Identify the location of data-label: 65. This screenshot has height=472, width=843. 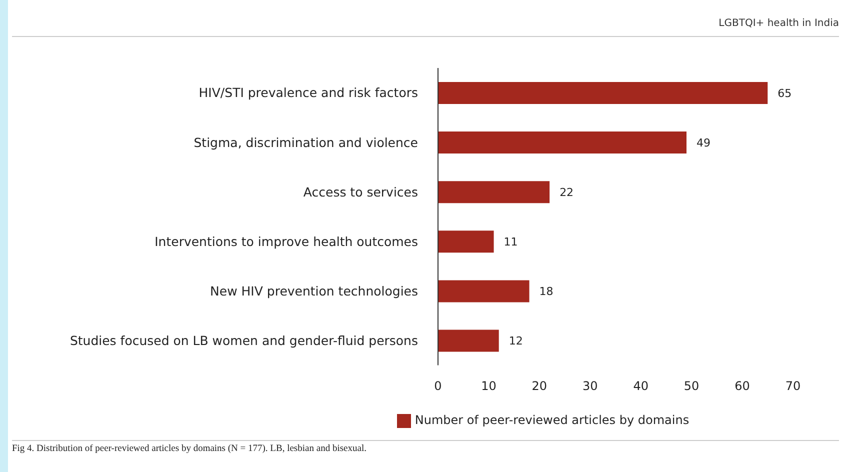
(785, 93).